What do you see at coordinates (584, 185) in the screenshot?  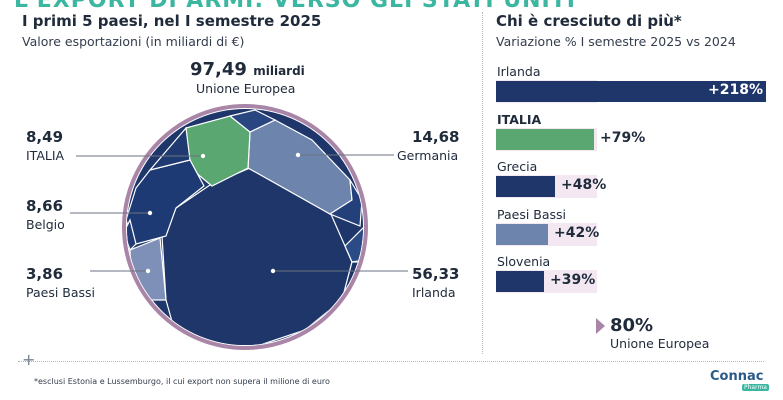 I see `bar-value-grecia: +48%` at bounding box center [584, 185].